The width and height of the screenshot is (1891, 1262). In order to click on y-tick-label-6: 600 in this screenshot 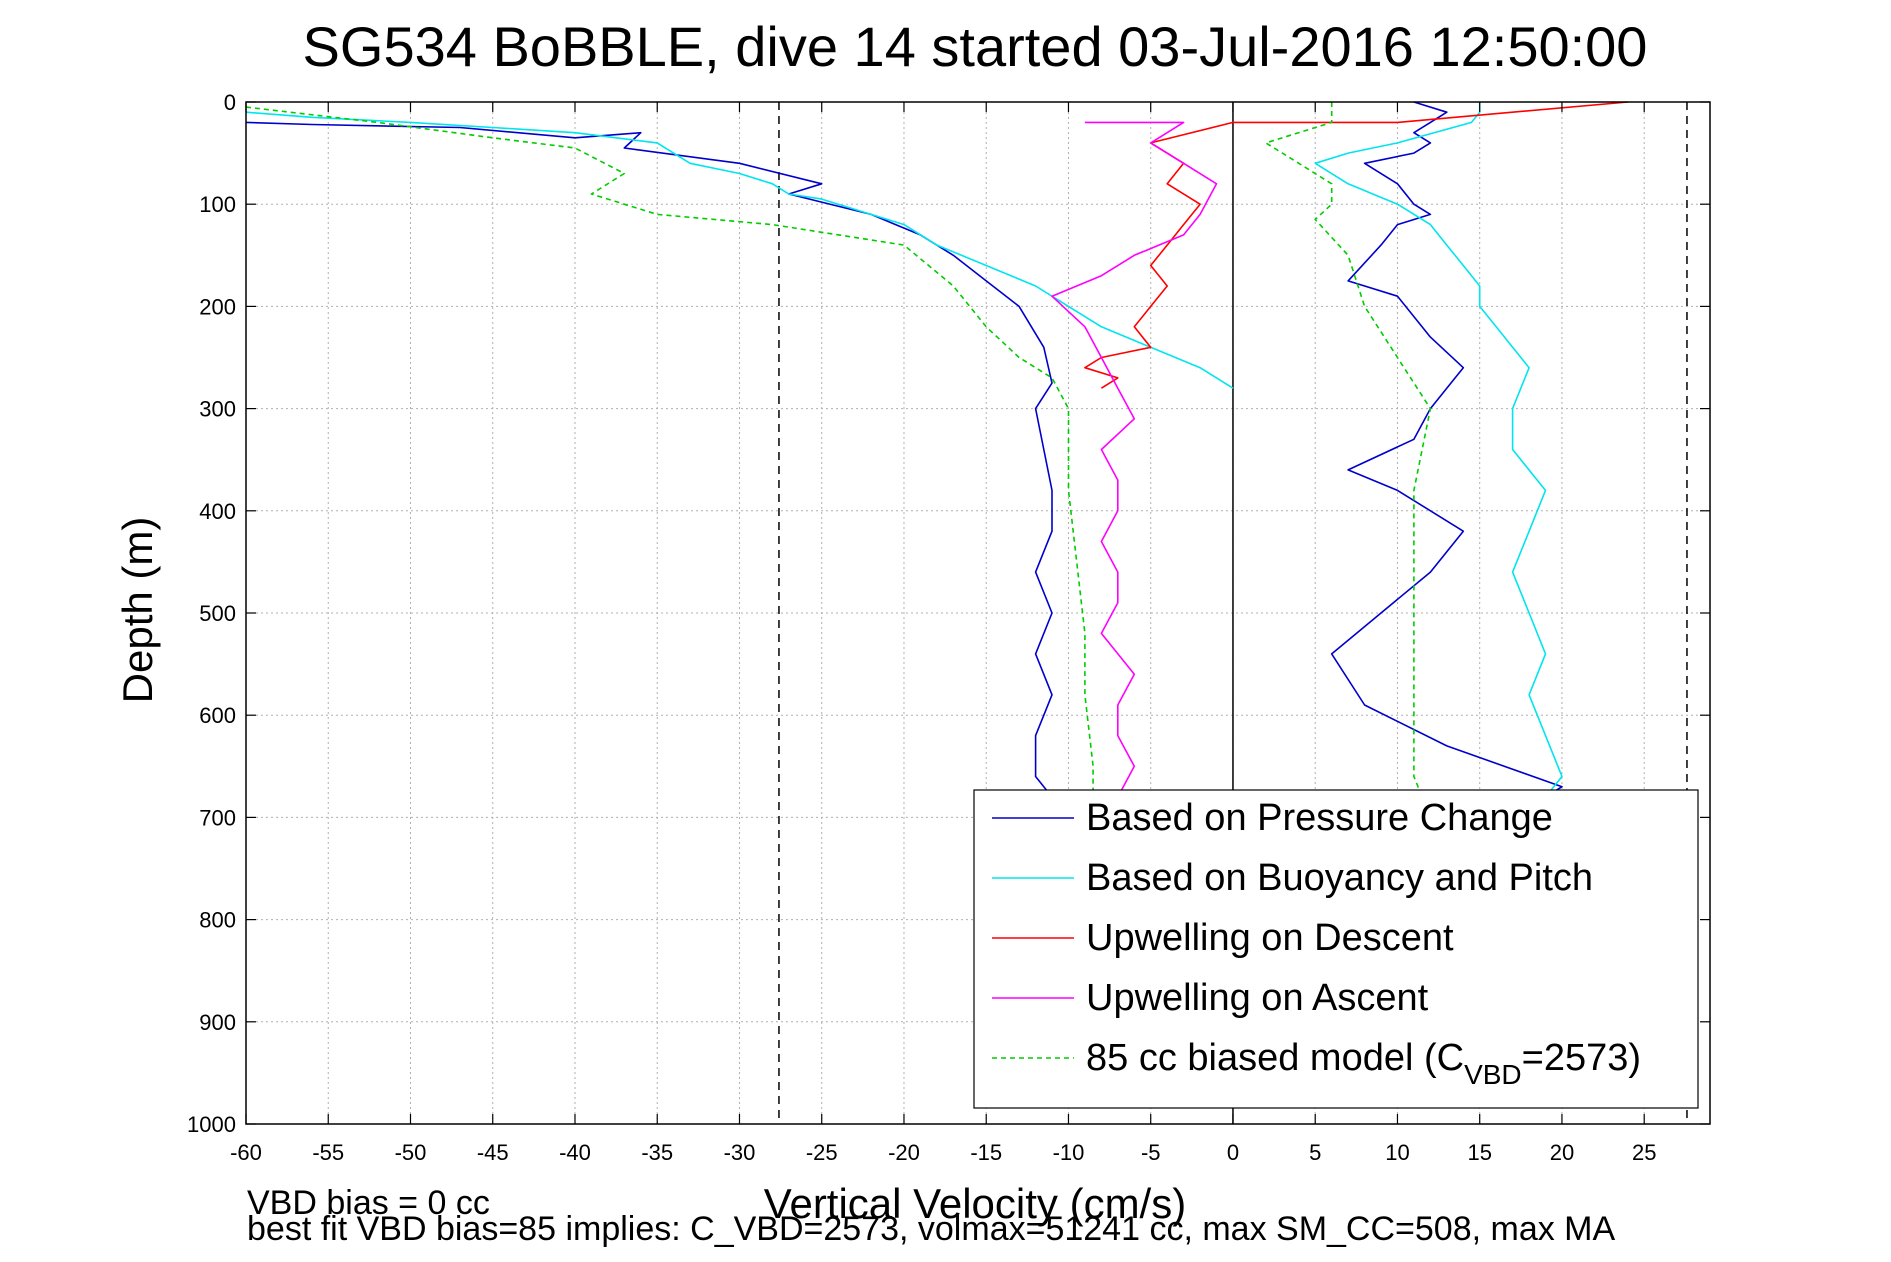, I will do `click(217, 715)`.